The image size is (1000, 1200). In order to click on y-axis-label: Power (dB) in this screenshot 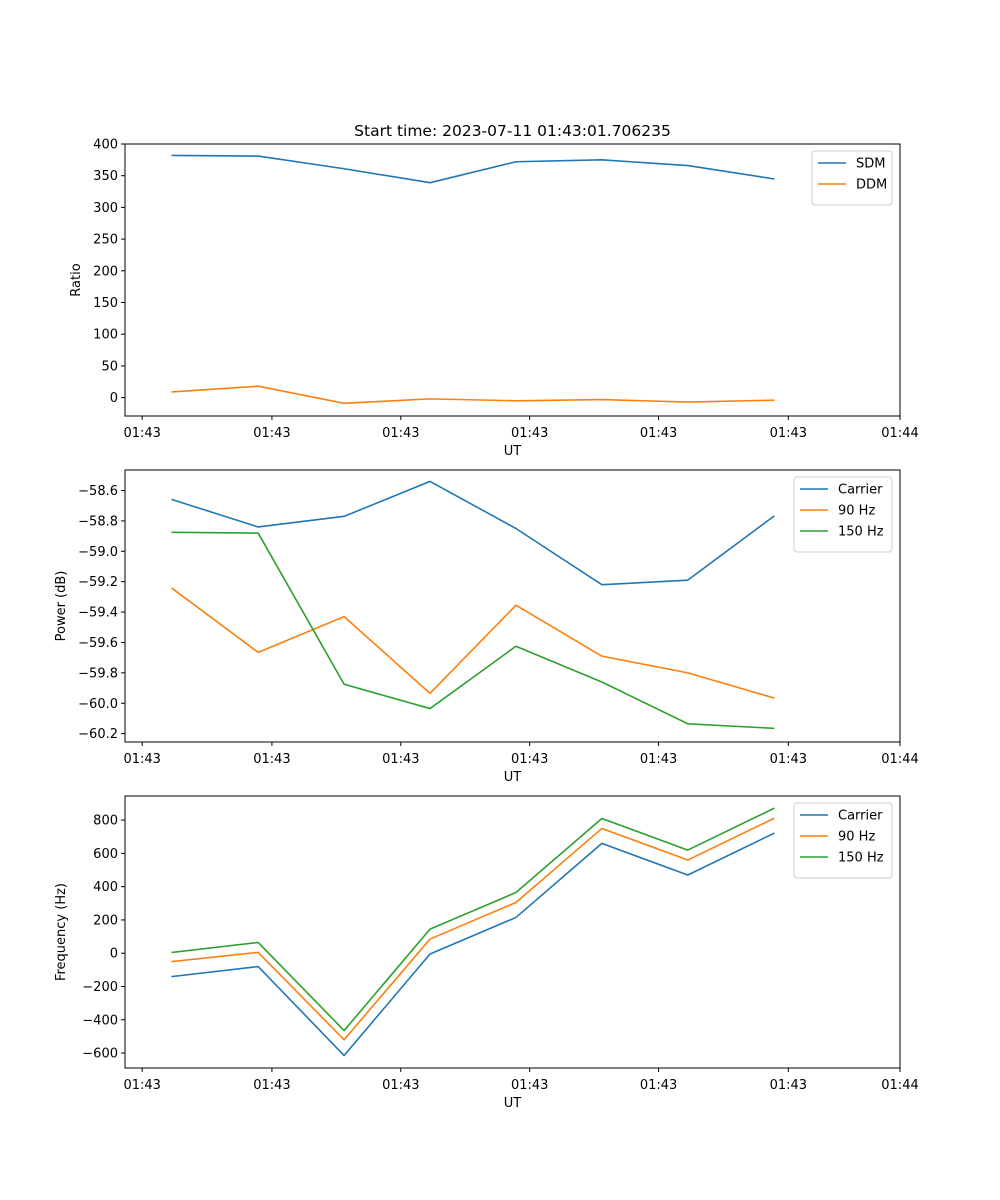, I will do `click(61, 606)`.